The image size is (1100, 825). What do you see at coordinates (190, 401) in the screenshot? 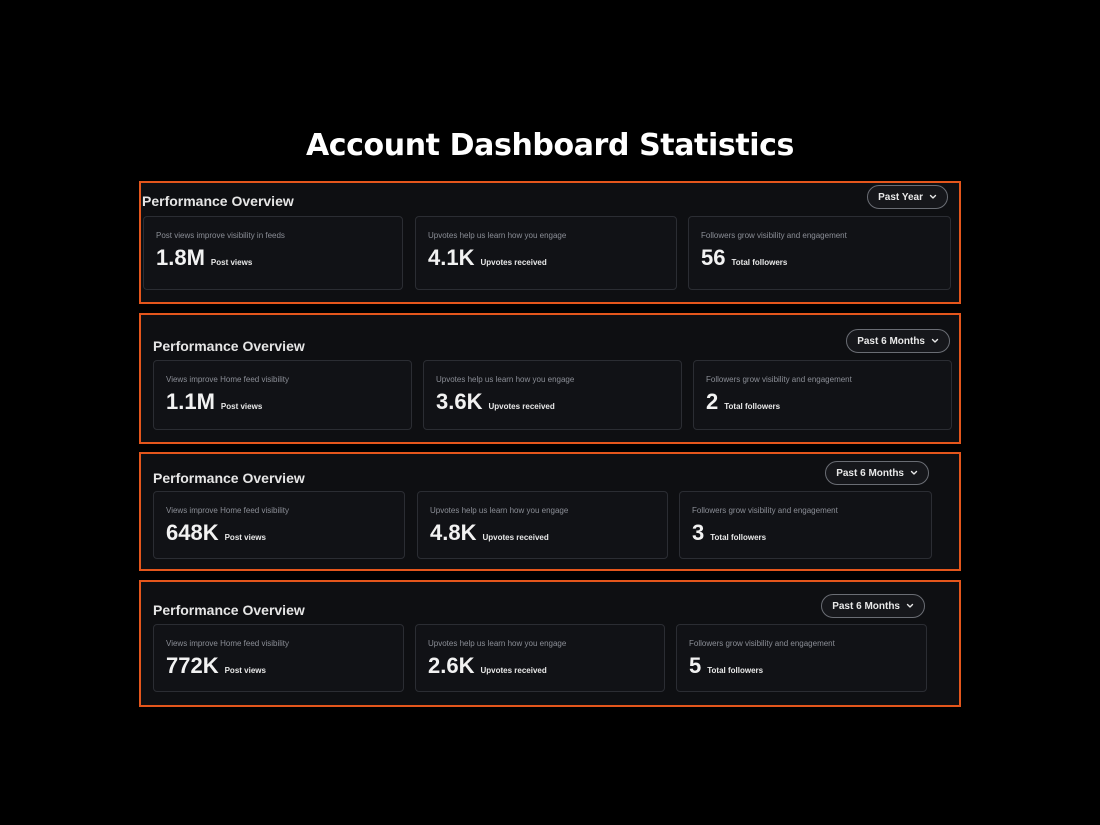
I see `card-value: 1.1M` at bounding box center [190, 401].